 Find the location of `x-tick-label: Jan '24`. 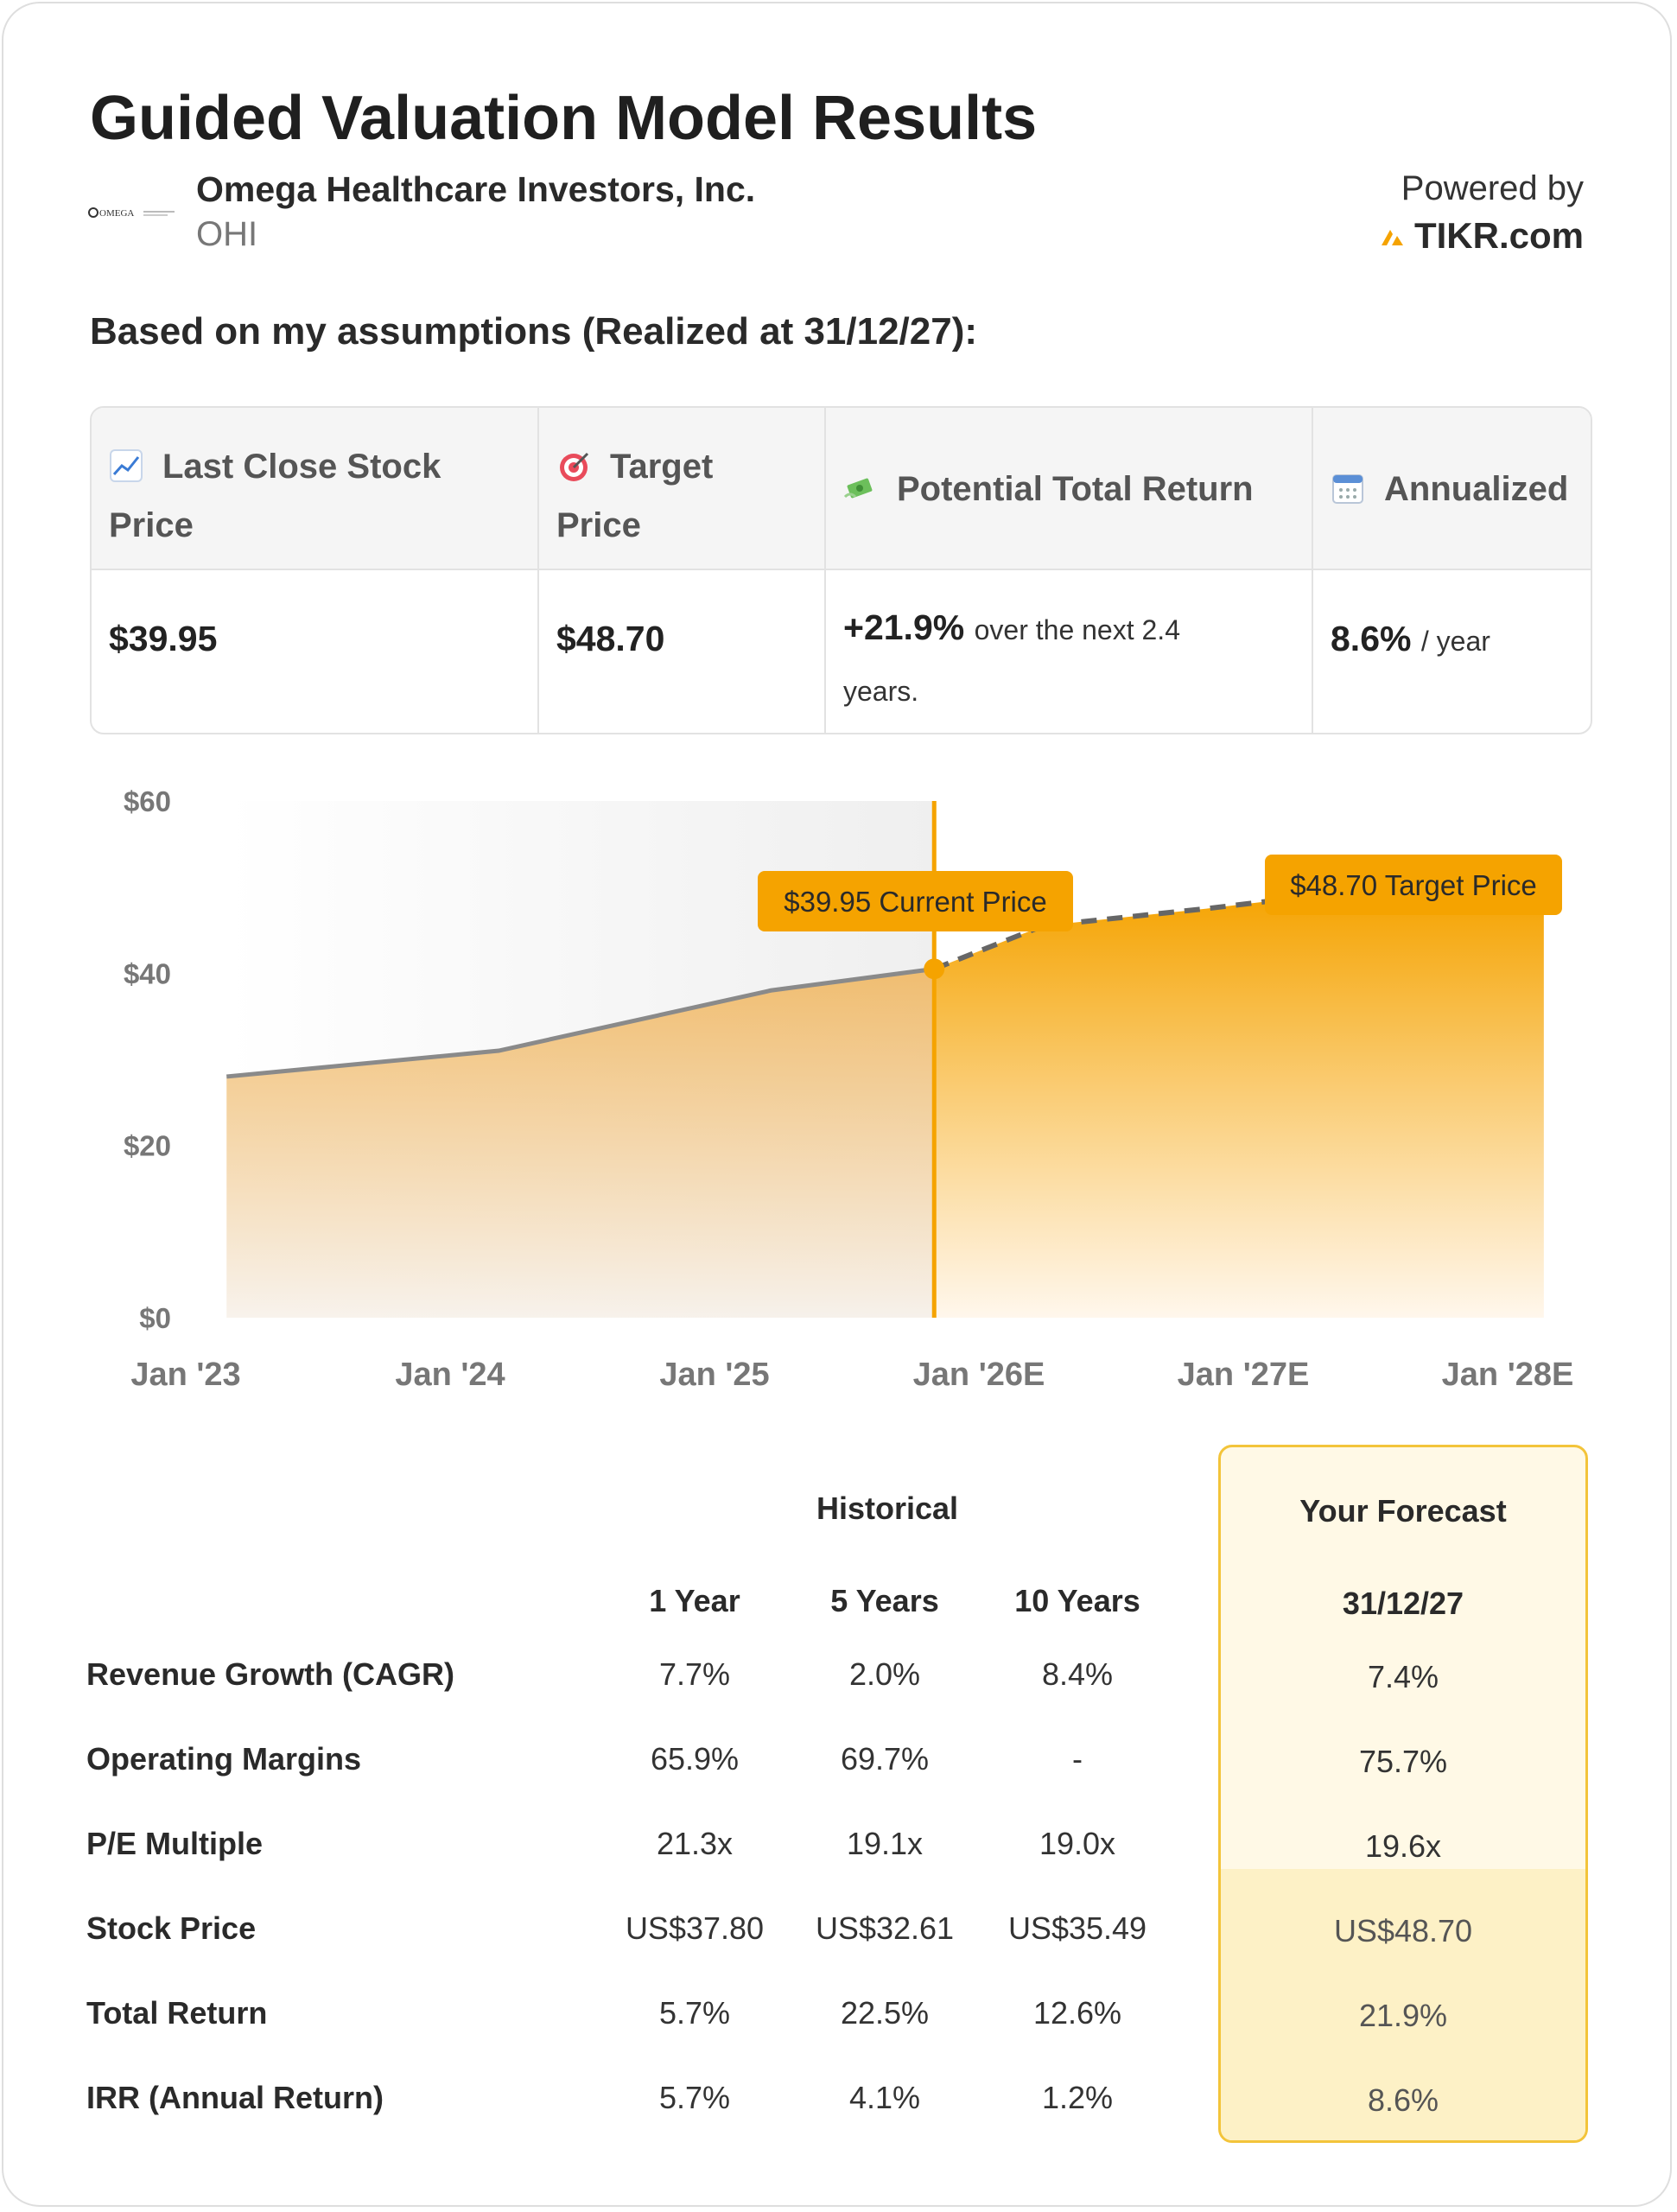

x-tick-label: Jan '24 is located at coordinates (450, 1375).